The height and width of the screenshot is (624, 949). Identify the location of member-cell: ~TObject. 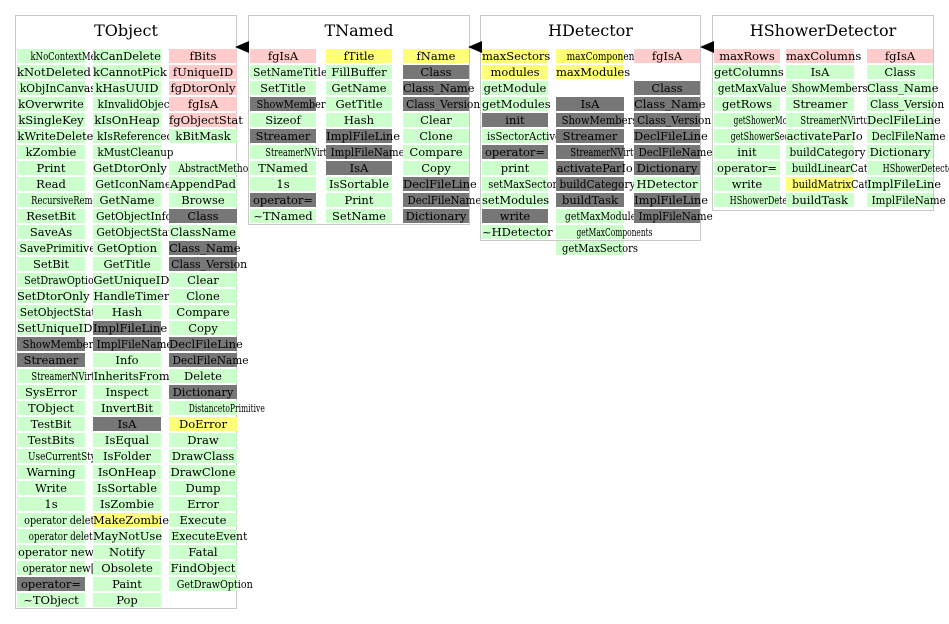
(51, 600).